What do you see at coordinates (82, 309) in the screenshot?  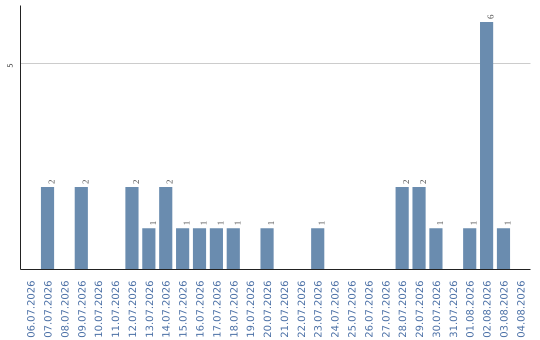 I see `x-tick-label: 09.07.2026` at bounding box center [82, 309].